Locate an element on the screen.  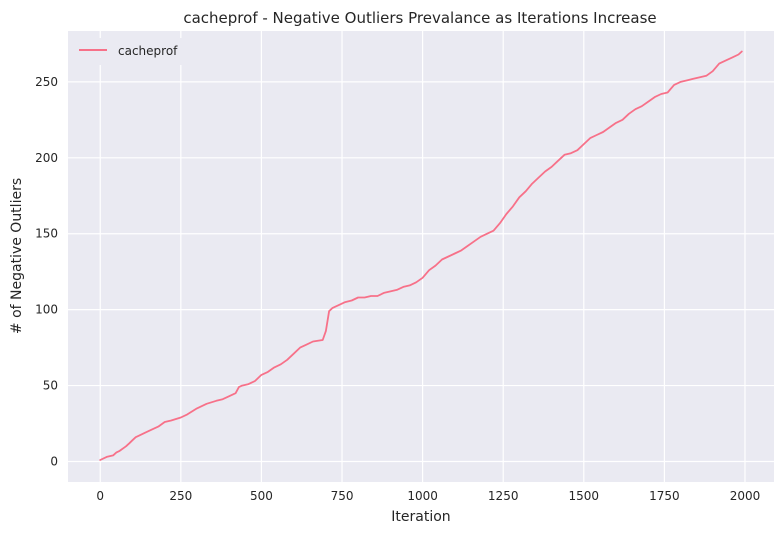
x-tick-label: 1750 is located at coordinates (664, 496).